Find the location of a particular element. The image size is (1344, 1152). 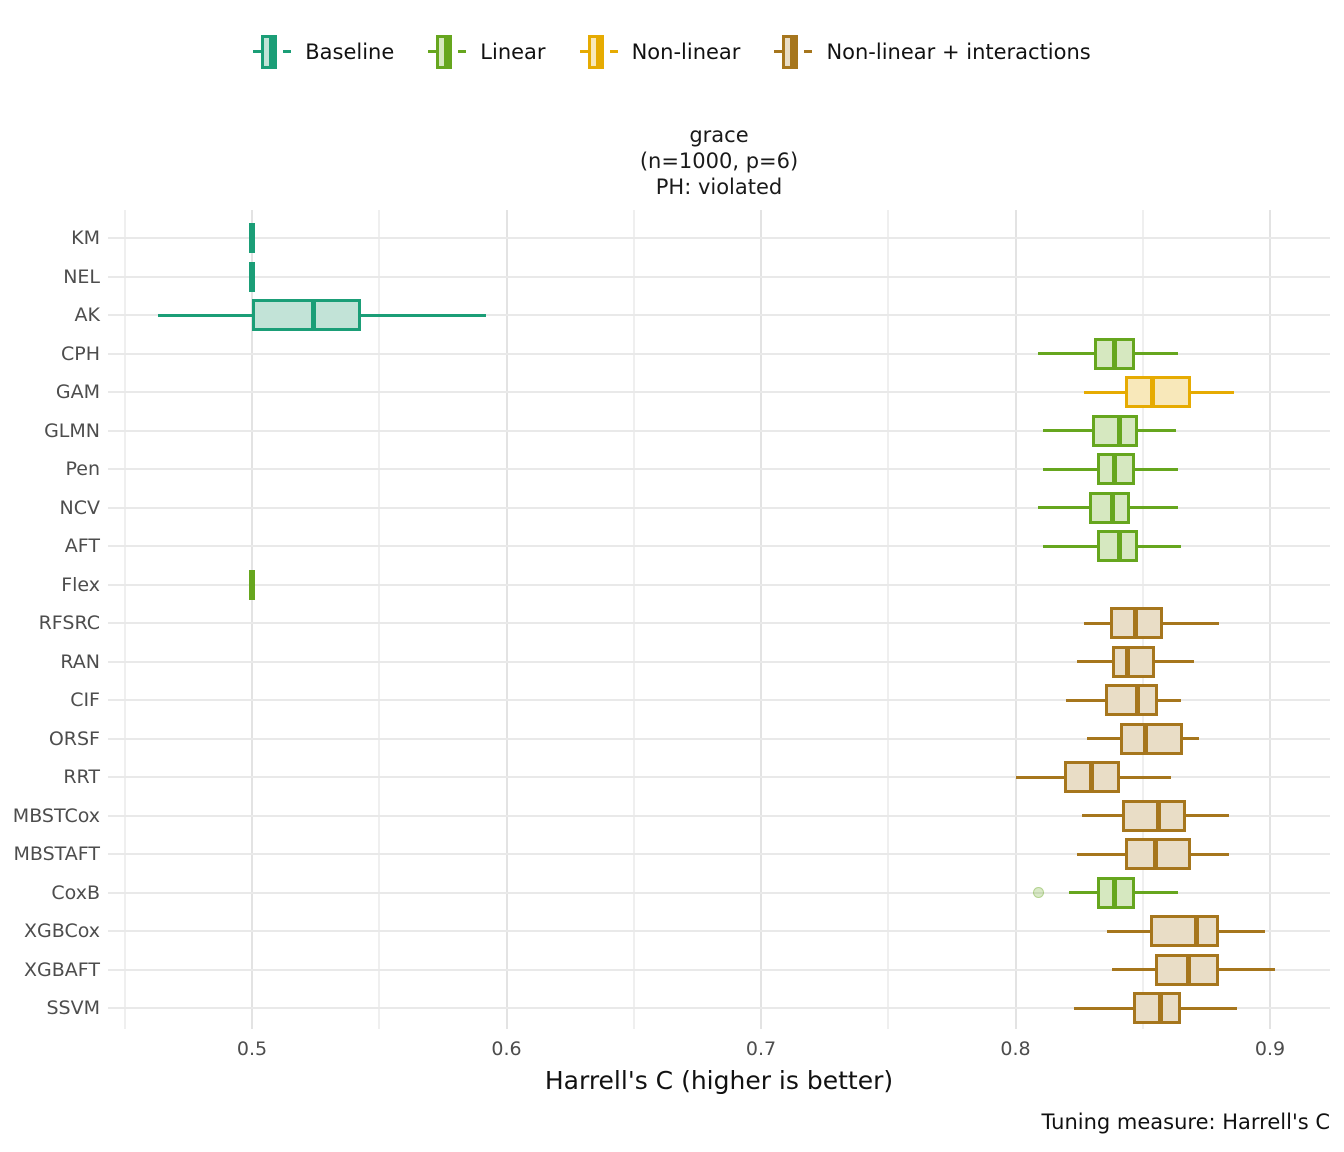

y-axis-label-Pen: Pen is located at coordinates (82, 469).